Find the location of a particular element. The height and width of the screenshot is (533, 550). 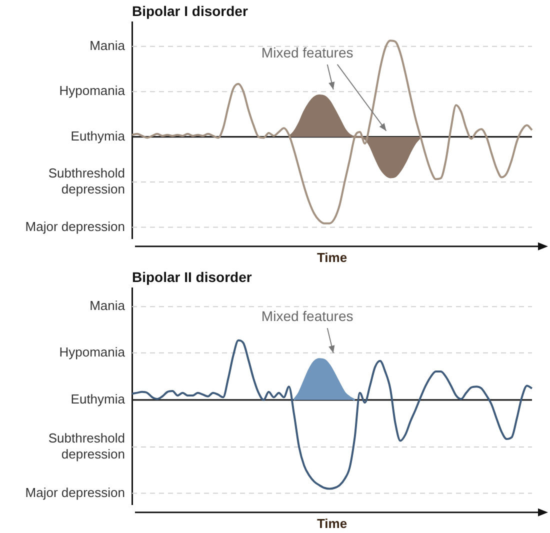

annotation: Mixed features is located at coordinates (307, 52).